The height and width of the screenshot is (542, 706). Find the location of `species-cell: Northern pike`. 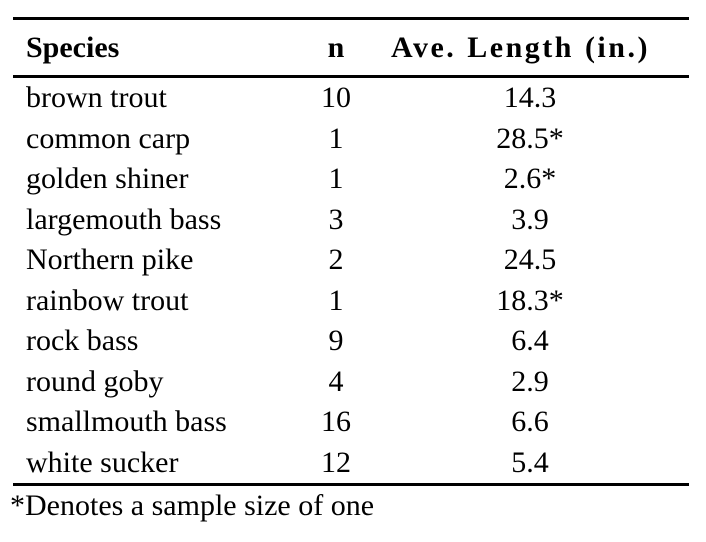

species-cell: Northern pike is located at coordinates (110, 259).